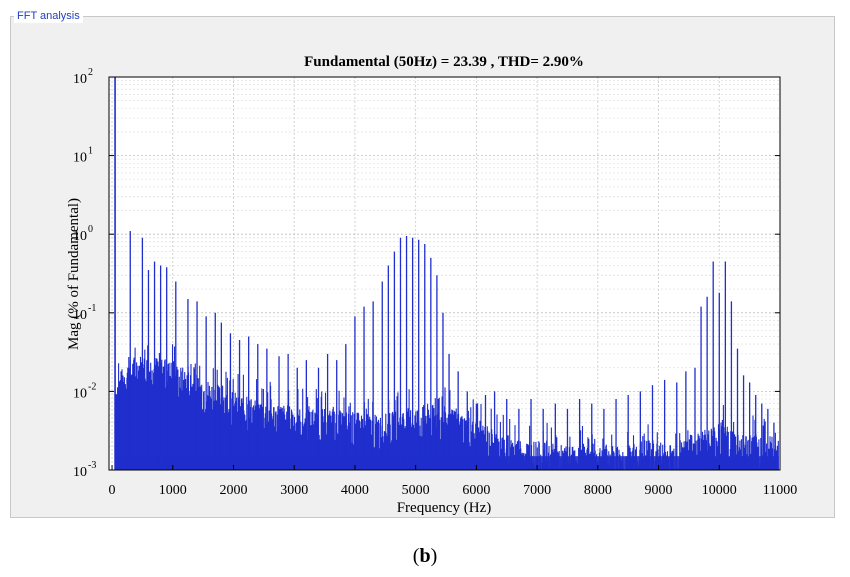 This screenshot has width=850, height=577. What do you see at coordinates (294, 490) in the screenshot?
I see `x-tick-label: 3000` at bounding box center [294, 490].